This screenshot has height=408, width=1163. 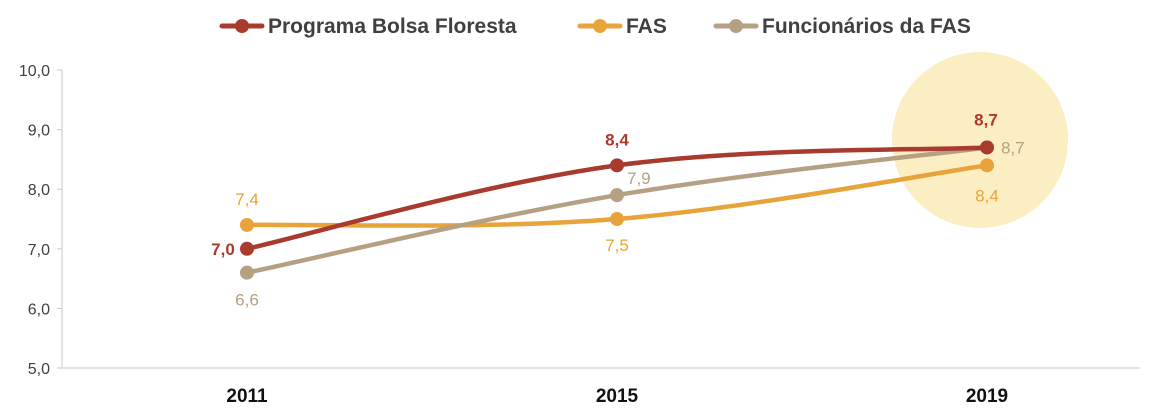 I want to click on legend-item: FAS, so click(x=622, y=26).